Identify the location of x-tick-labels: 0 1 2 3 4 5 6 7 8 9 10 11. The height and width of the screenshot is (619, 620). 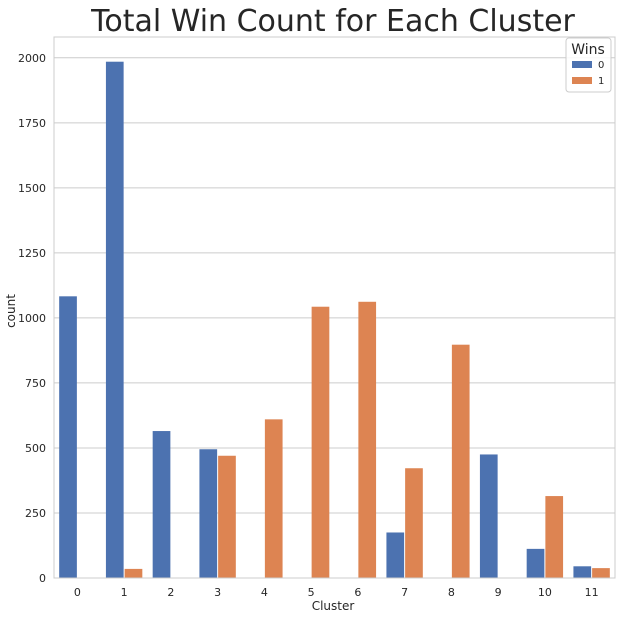
(336, 592).